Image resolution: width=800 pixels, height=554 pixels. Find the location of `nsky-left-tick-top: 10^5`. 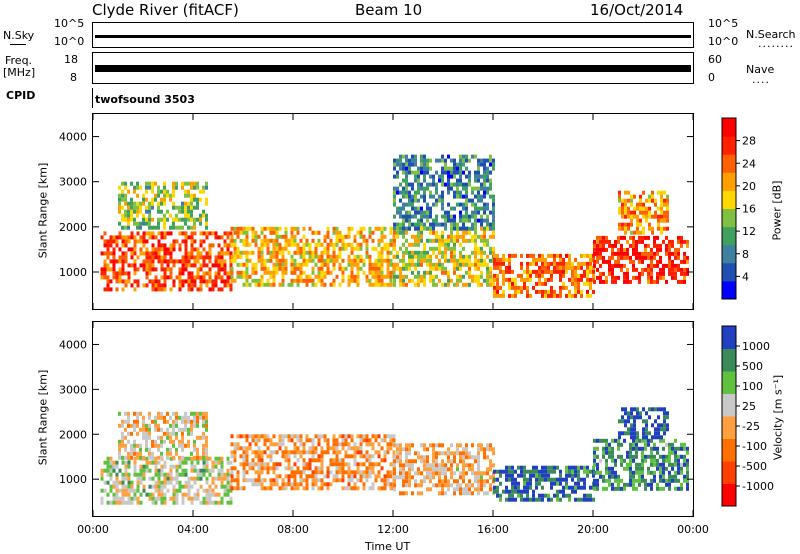

nsky-left-tick-top: 10^5 is located at coordinates (69, 23).